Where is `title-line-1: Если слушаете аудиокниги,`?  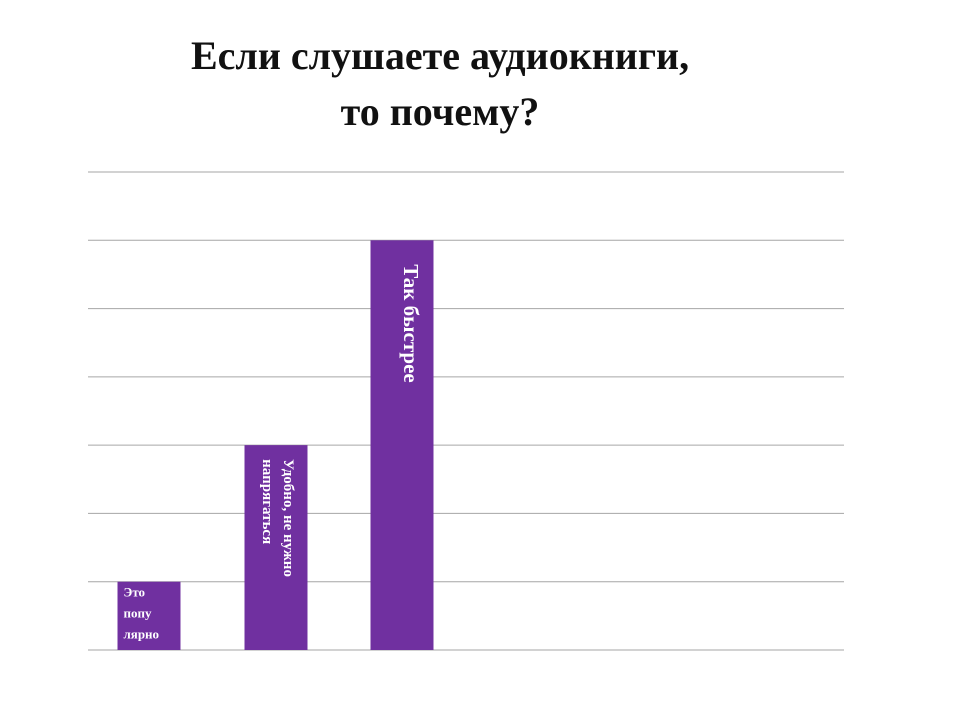
title-line-1: Если слушаете аудиокниги, is located at coordinates (440, 55).